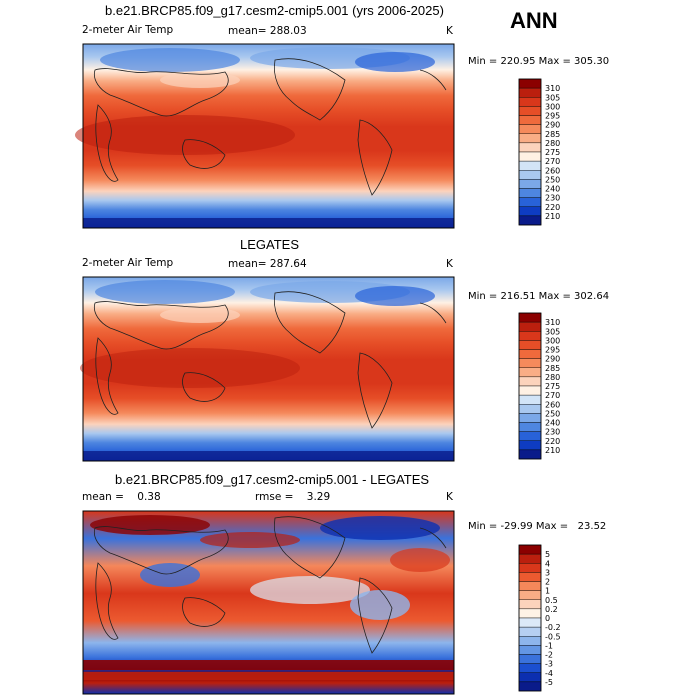  What do you see at coordinates (539, 61) in the screenshot?
I see `panel-1-minmax: Min = 220.95 Max = 305.30` at bounding box center [539, 61].